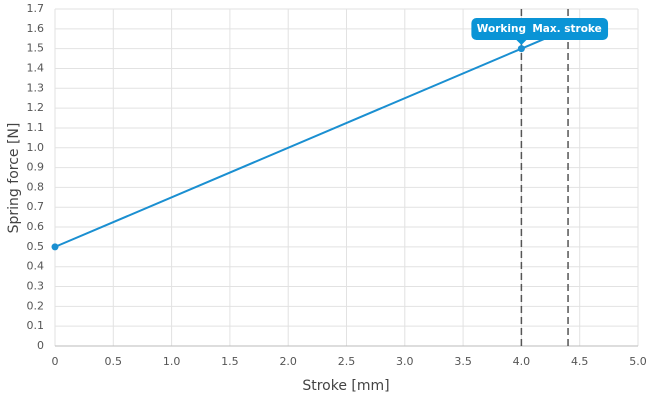 The width and height of the screenshot is (650, 400). Describe the element at coordinates (36, 48) in the screenshot. I see `y-tick-label: 1.5` at that location.